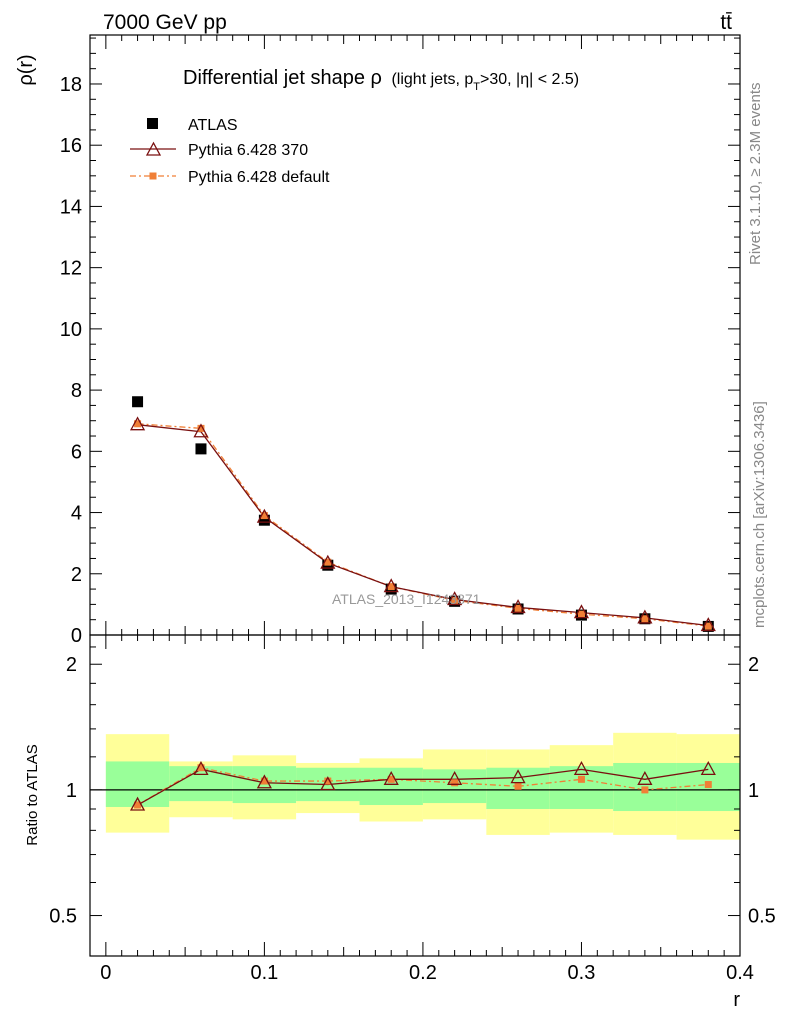 This screenshot has height=1024, width=786. Describe the element at coordinates (529, 79) in the screenshot. I see `chart-title-sub-rest: >30, |η| < 2.5)` at that location.